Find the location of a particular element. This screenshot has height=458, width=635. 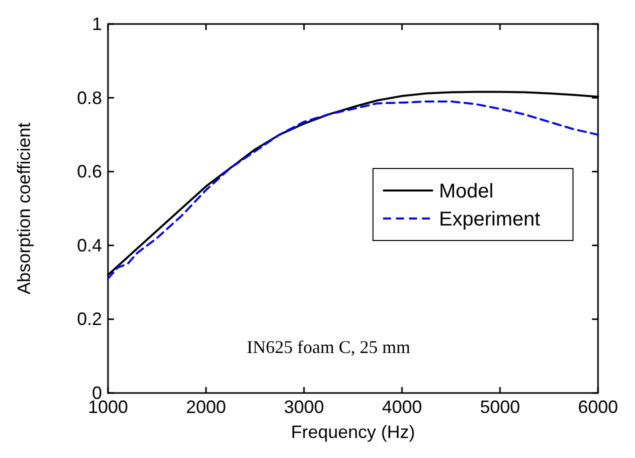

x-axis-title: Frequency (Hz) is located at coordinates (353, 432).